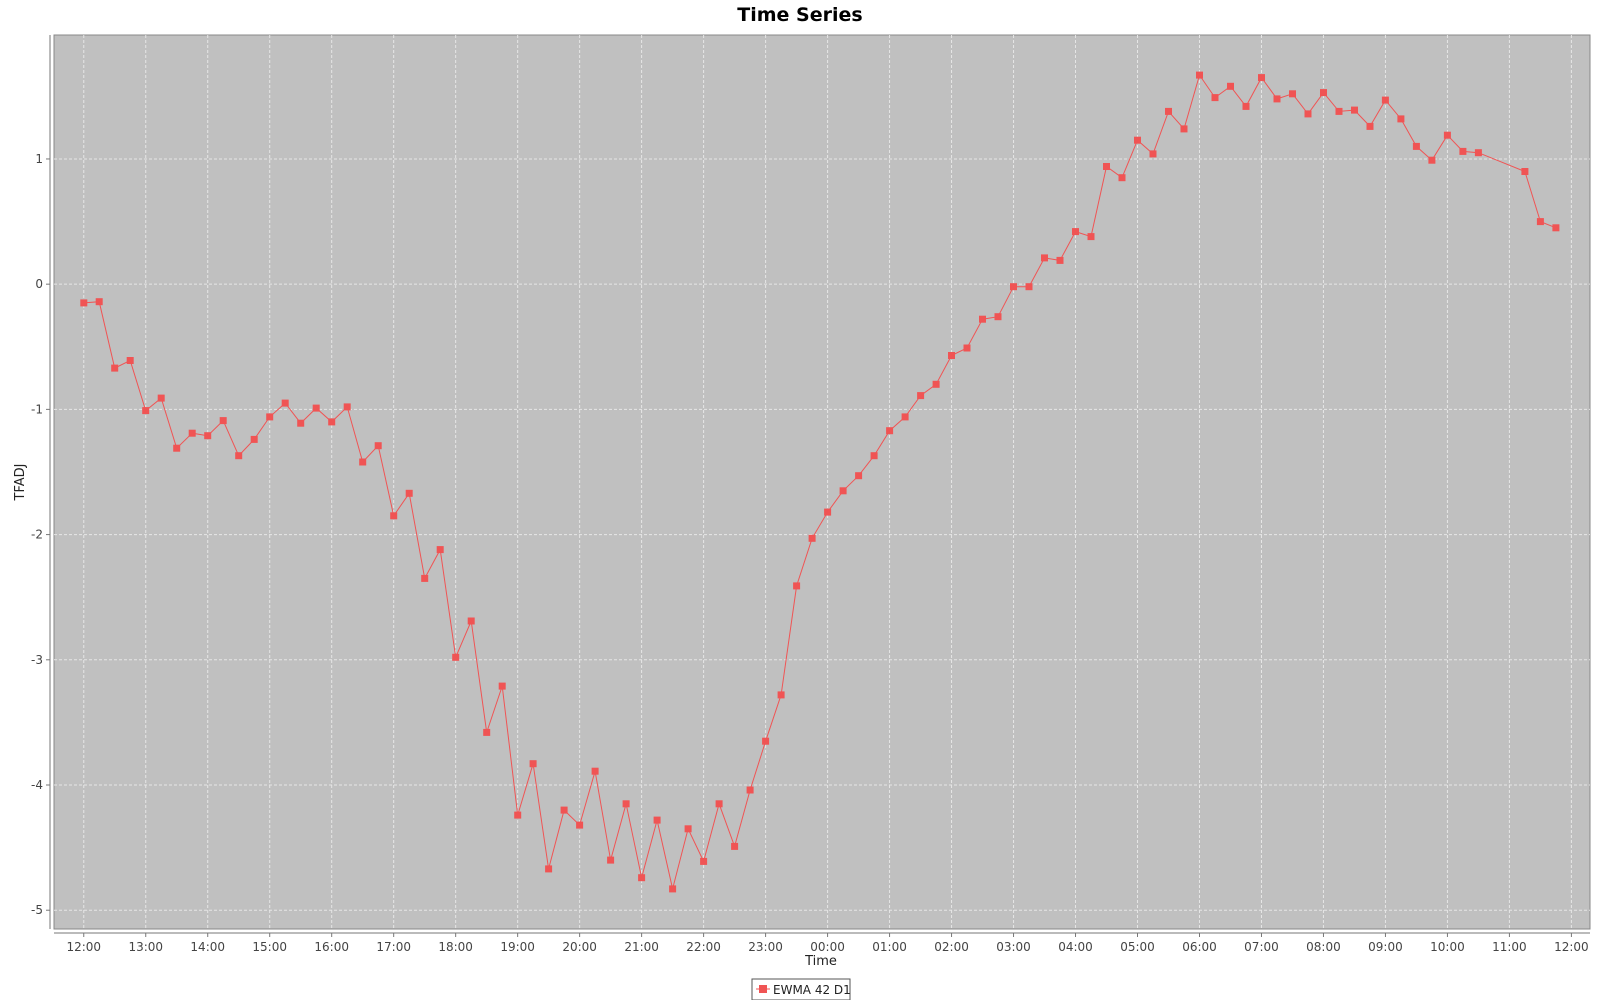 Image resolution: width=1600 pixels, height=1000 pixels. What do you see at coordinates (331, 947) in the screenshot?
I see `x-tick-label: 16:00` at bounding box center [331, 947].